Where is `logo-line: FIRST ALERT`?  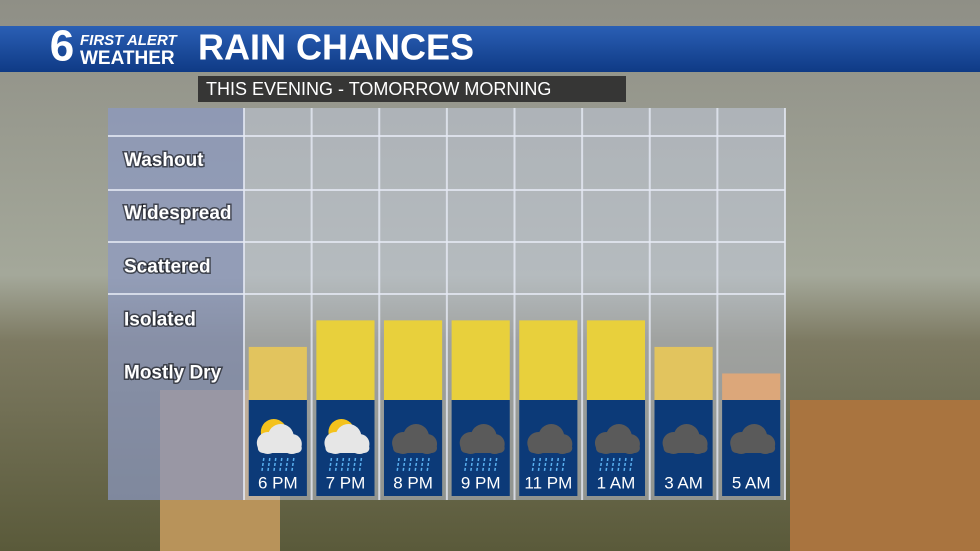
logo-line: FIRST ALERT is located at coordinates (129, 40).